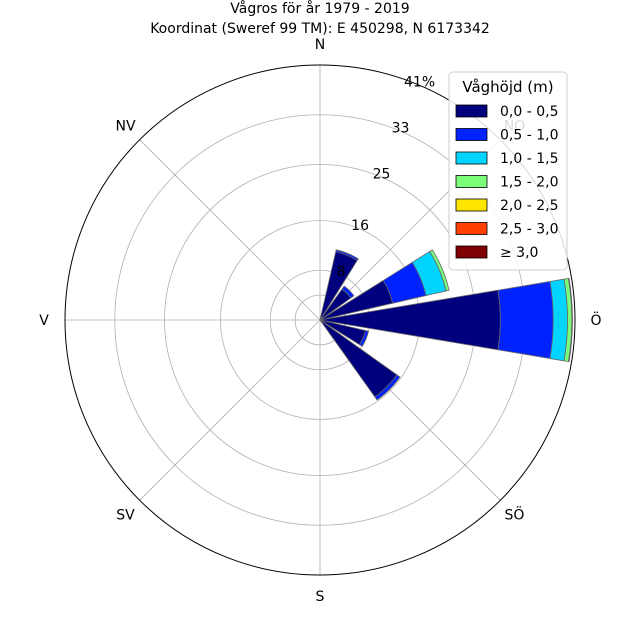 Image resolution: width=640 pixels, height=640 pixels. What do you see at coordinates (595, 320) in the screenshot?
I see `direction-label: Ö` at bounding box center [595, 320].